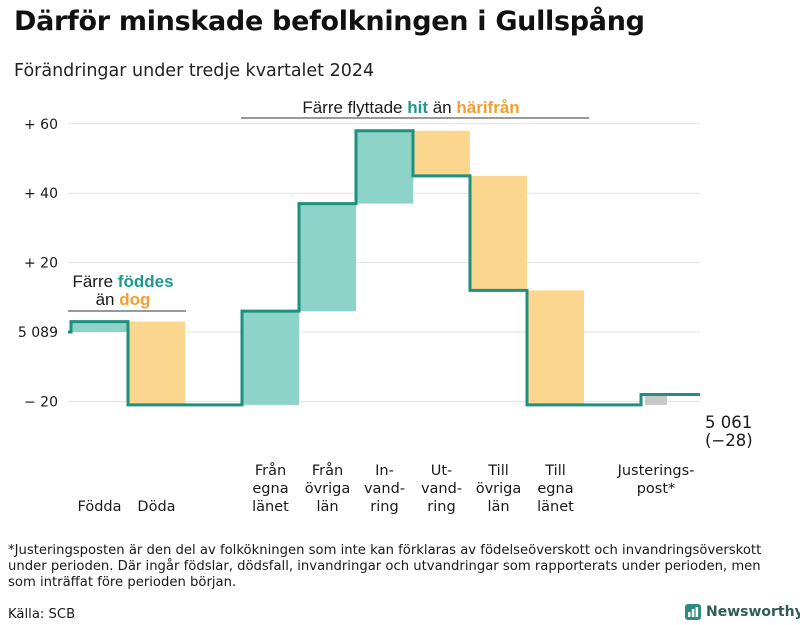  Describe the element at coordinates (41, 264) in the screenshot. I see `y-tick-label: + 20` at that location.